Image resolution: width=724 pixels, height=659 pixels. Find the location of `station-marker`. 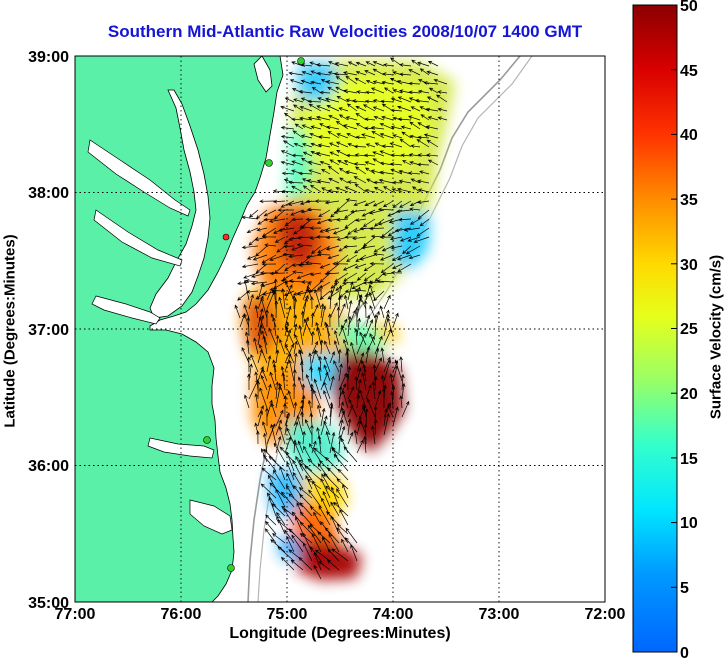

station-marker is located at coordinates (226, 237).